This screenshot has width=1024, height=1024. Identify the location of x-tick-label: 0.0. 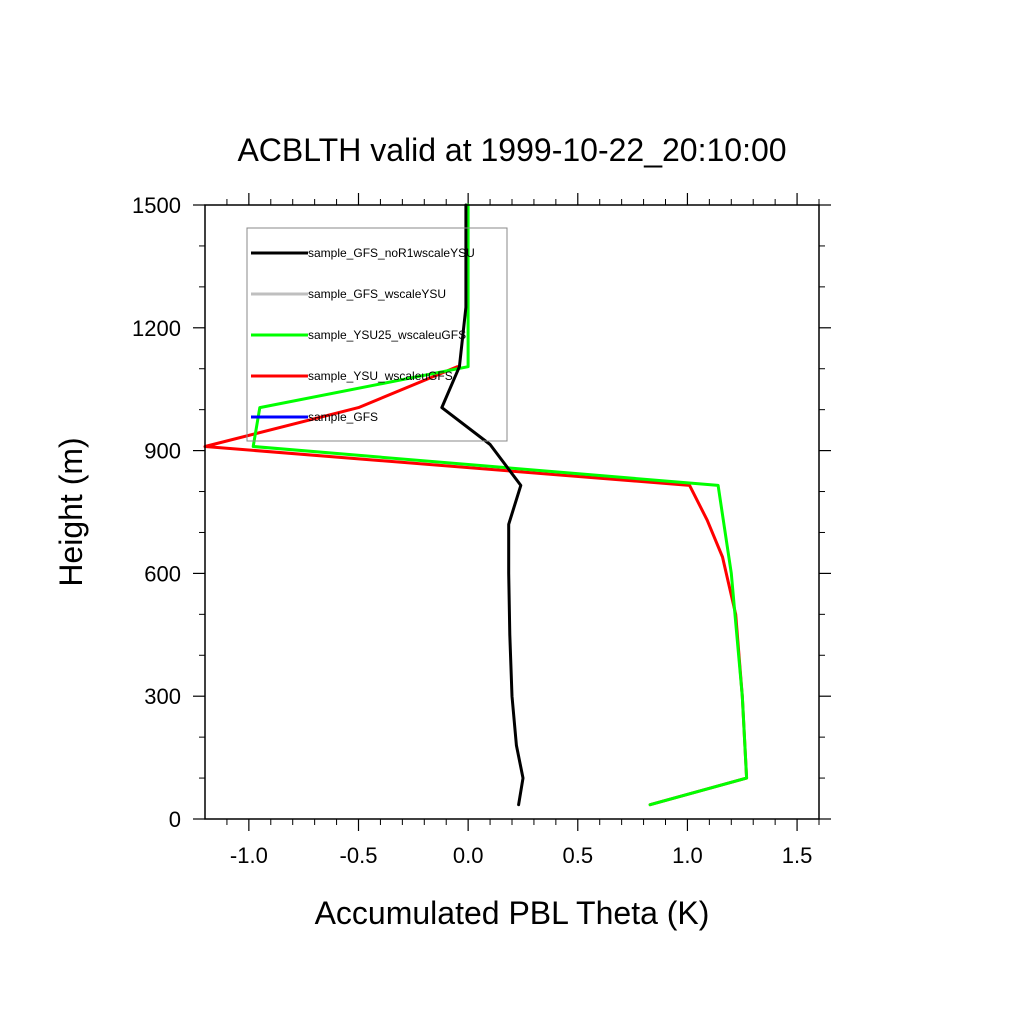
(468, 855).